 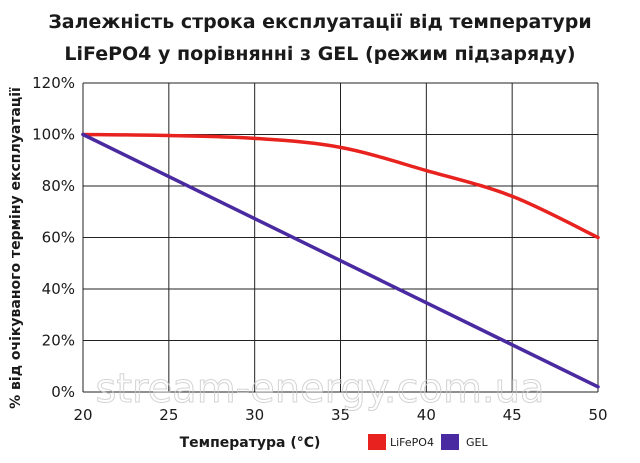 I want to click on watermark: stream-energy.com.ua, so click(x=319, y=389).